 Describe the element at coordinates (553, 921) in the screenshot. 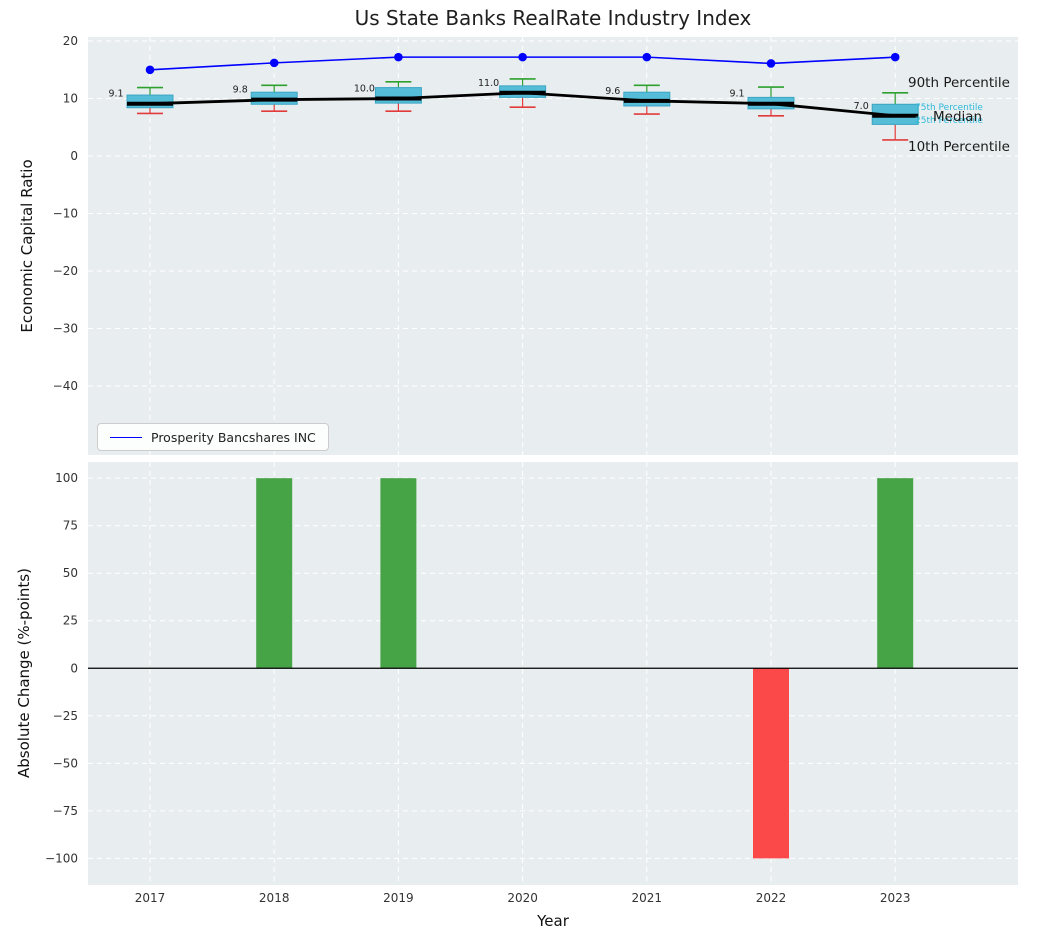

I see `x-axis-label: Year` at that location.